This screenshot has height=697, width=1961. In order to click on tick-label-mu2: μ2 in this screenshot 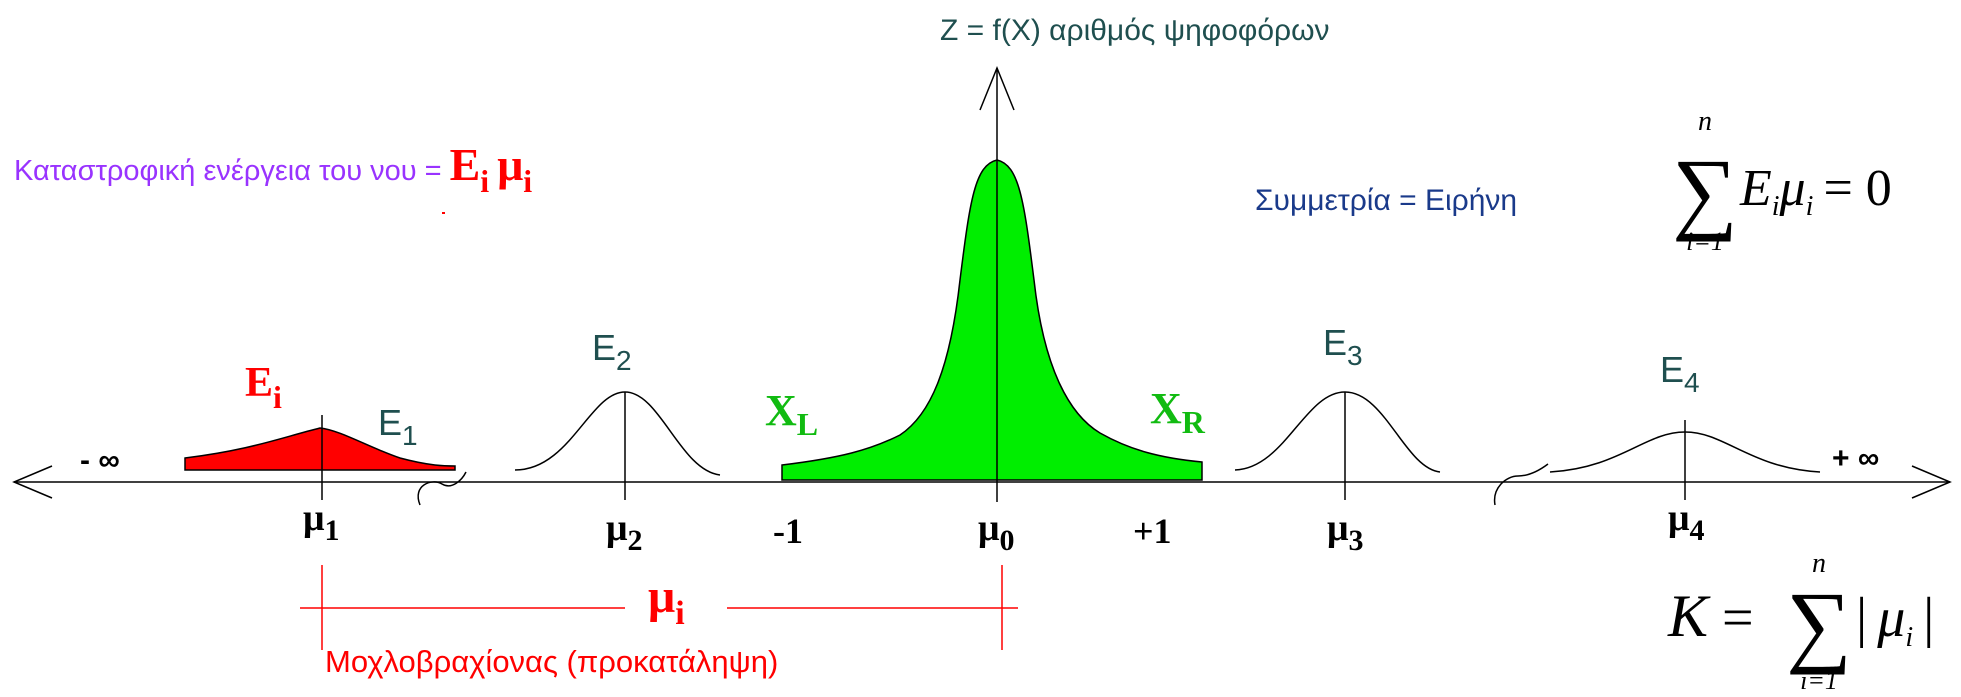, I will do `click(624, 532)`.